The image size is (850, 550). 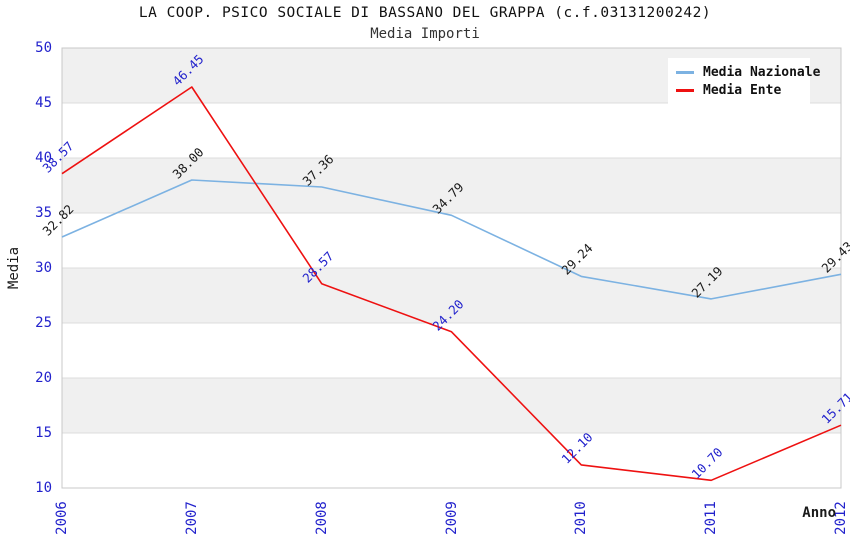 I want to click on legend-item: Media Ente, so click(x=743, y=90).